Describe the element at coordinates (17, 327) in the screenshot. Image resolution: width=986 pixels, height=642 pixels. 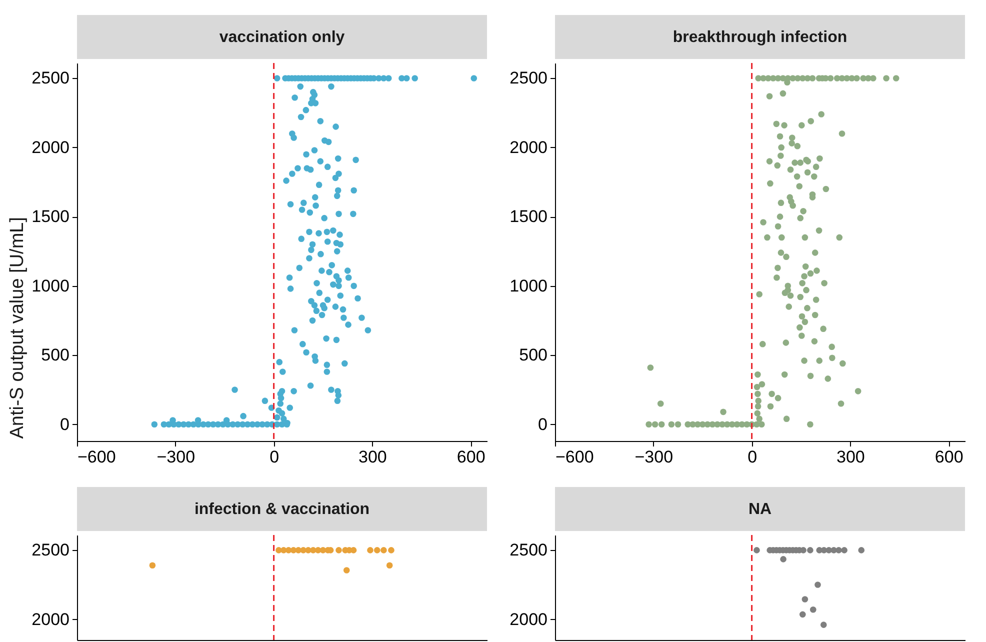
I see `y-axis-title: Anti-S output value [U/mL]` at that location.